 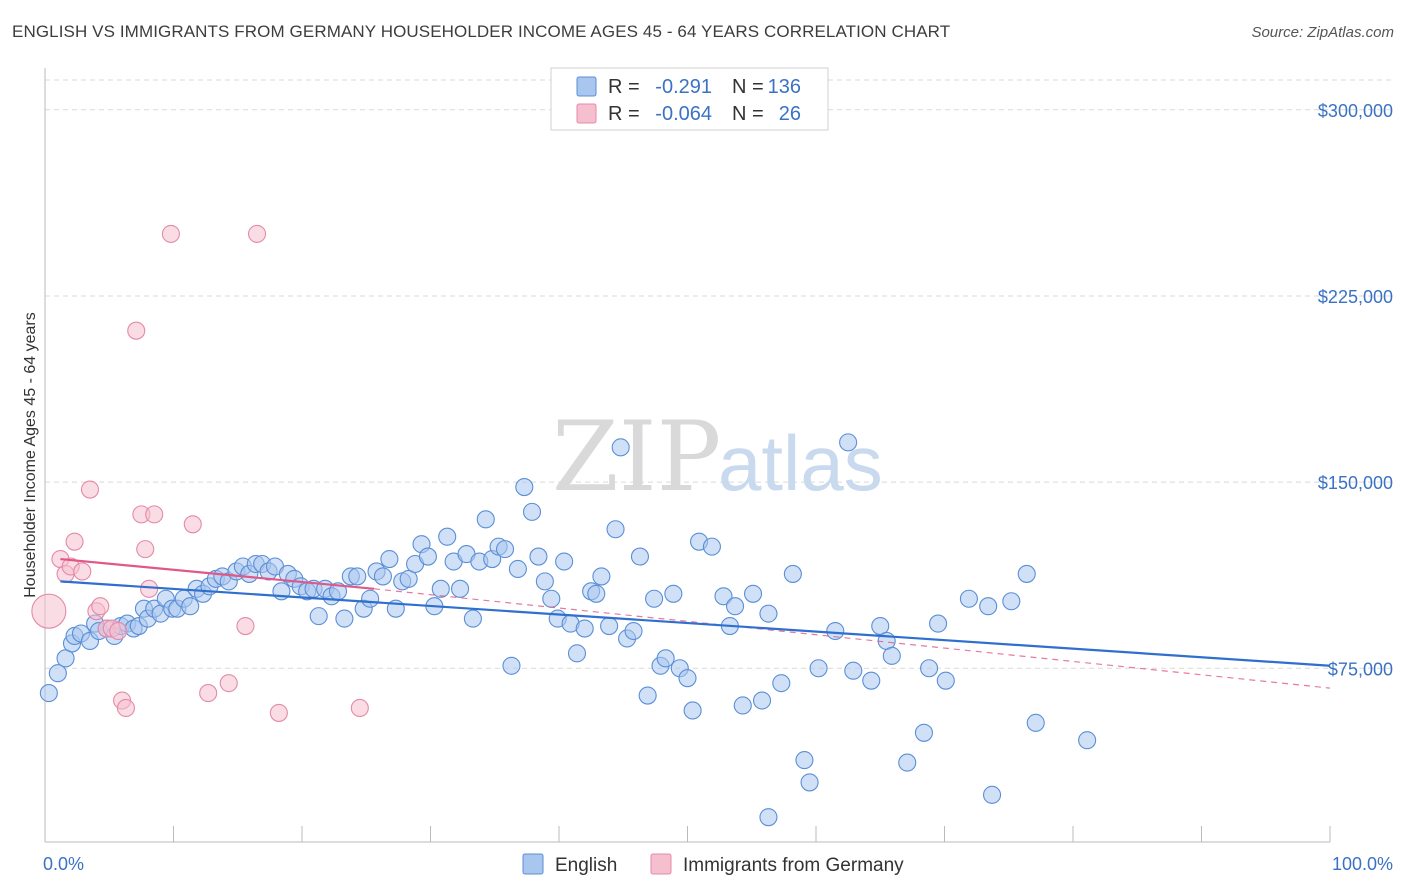 What do you see at coordinates (683, 87) in the screenshot?
I see `legend-r-value-english: -0.291` at bounding box center [683, 87].